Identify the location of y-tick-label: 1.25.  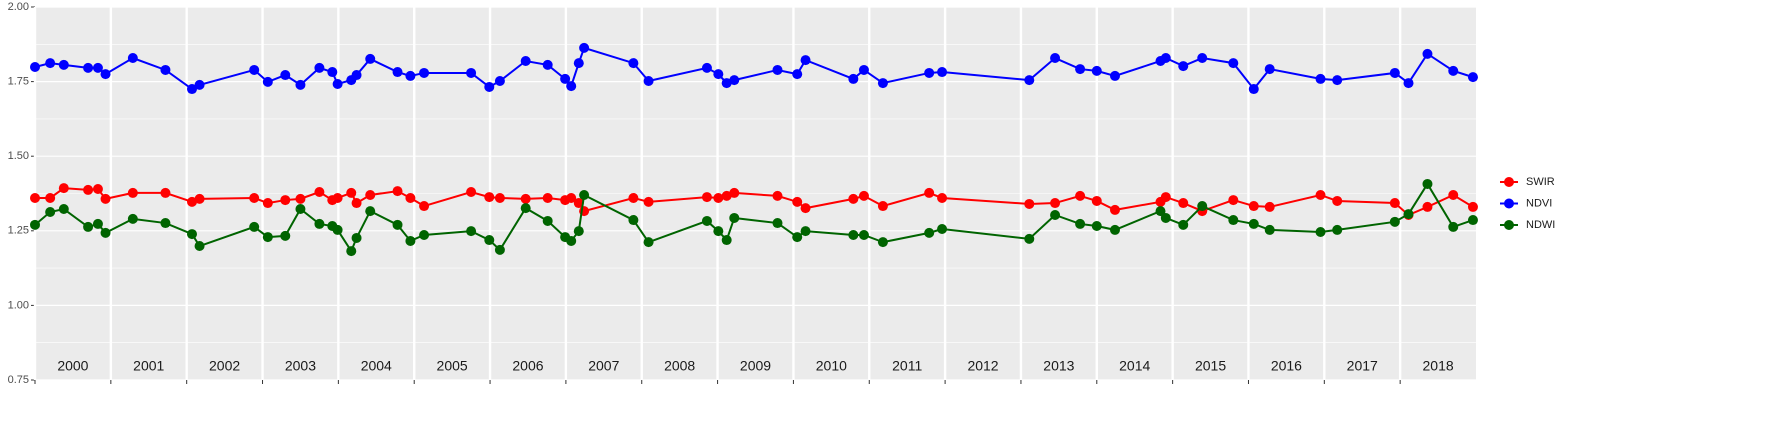
(18, 231).